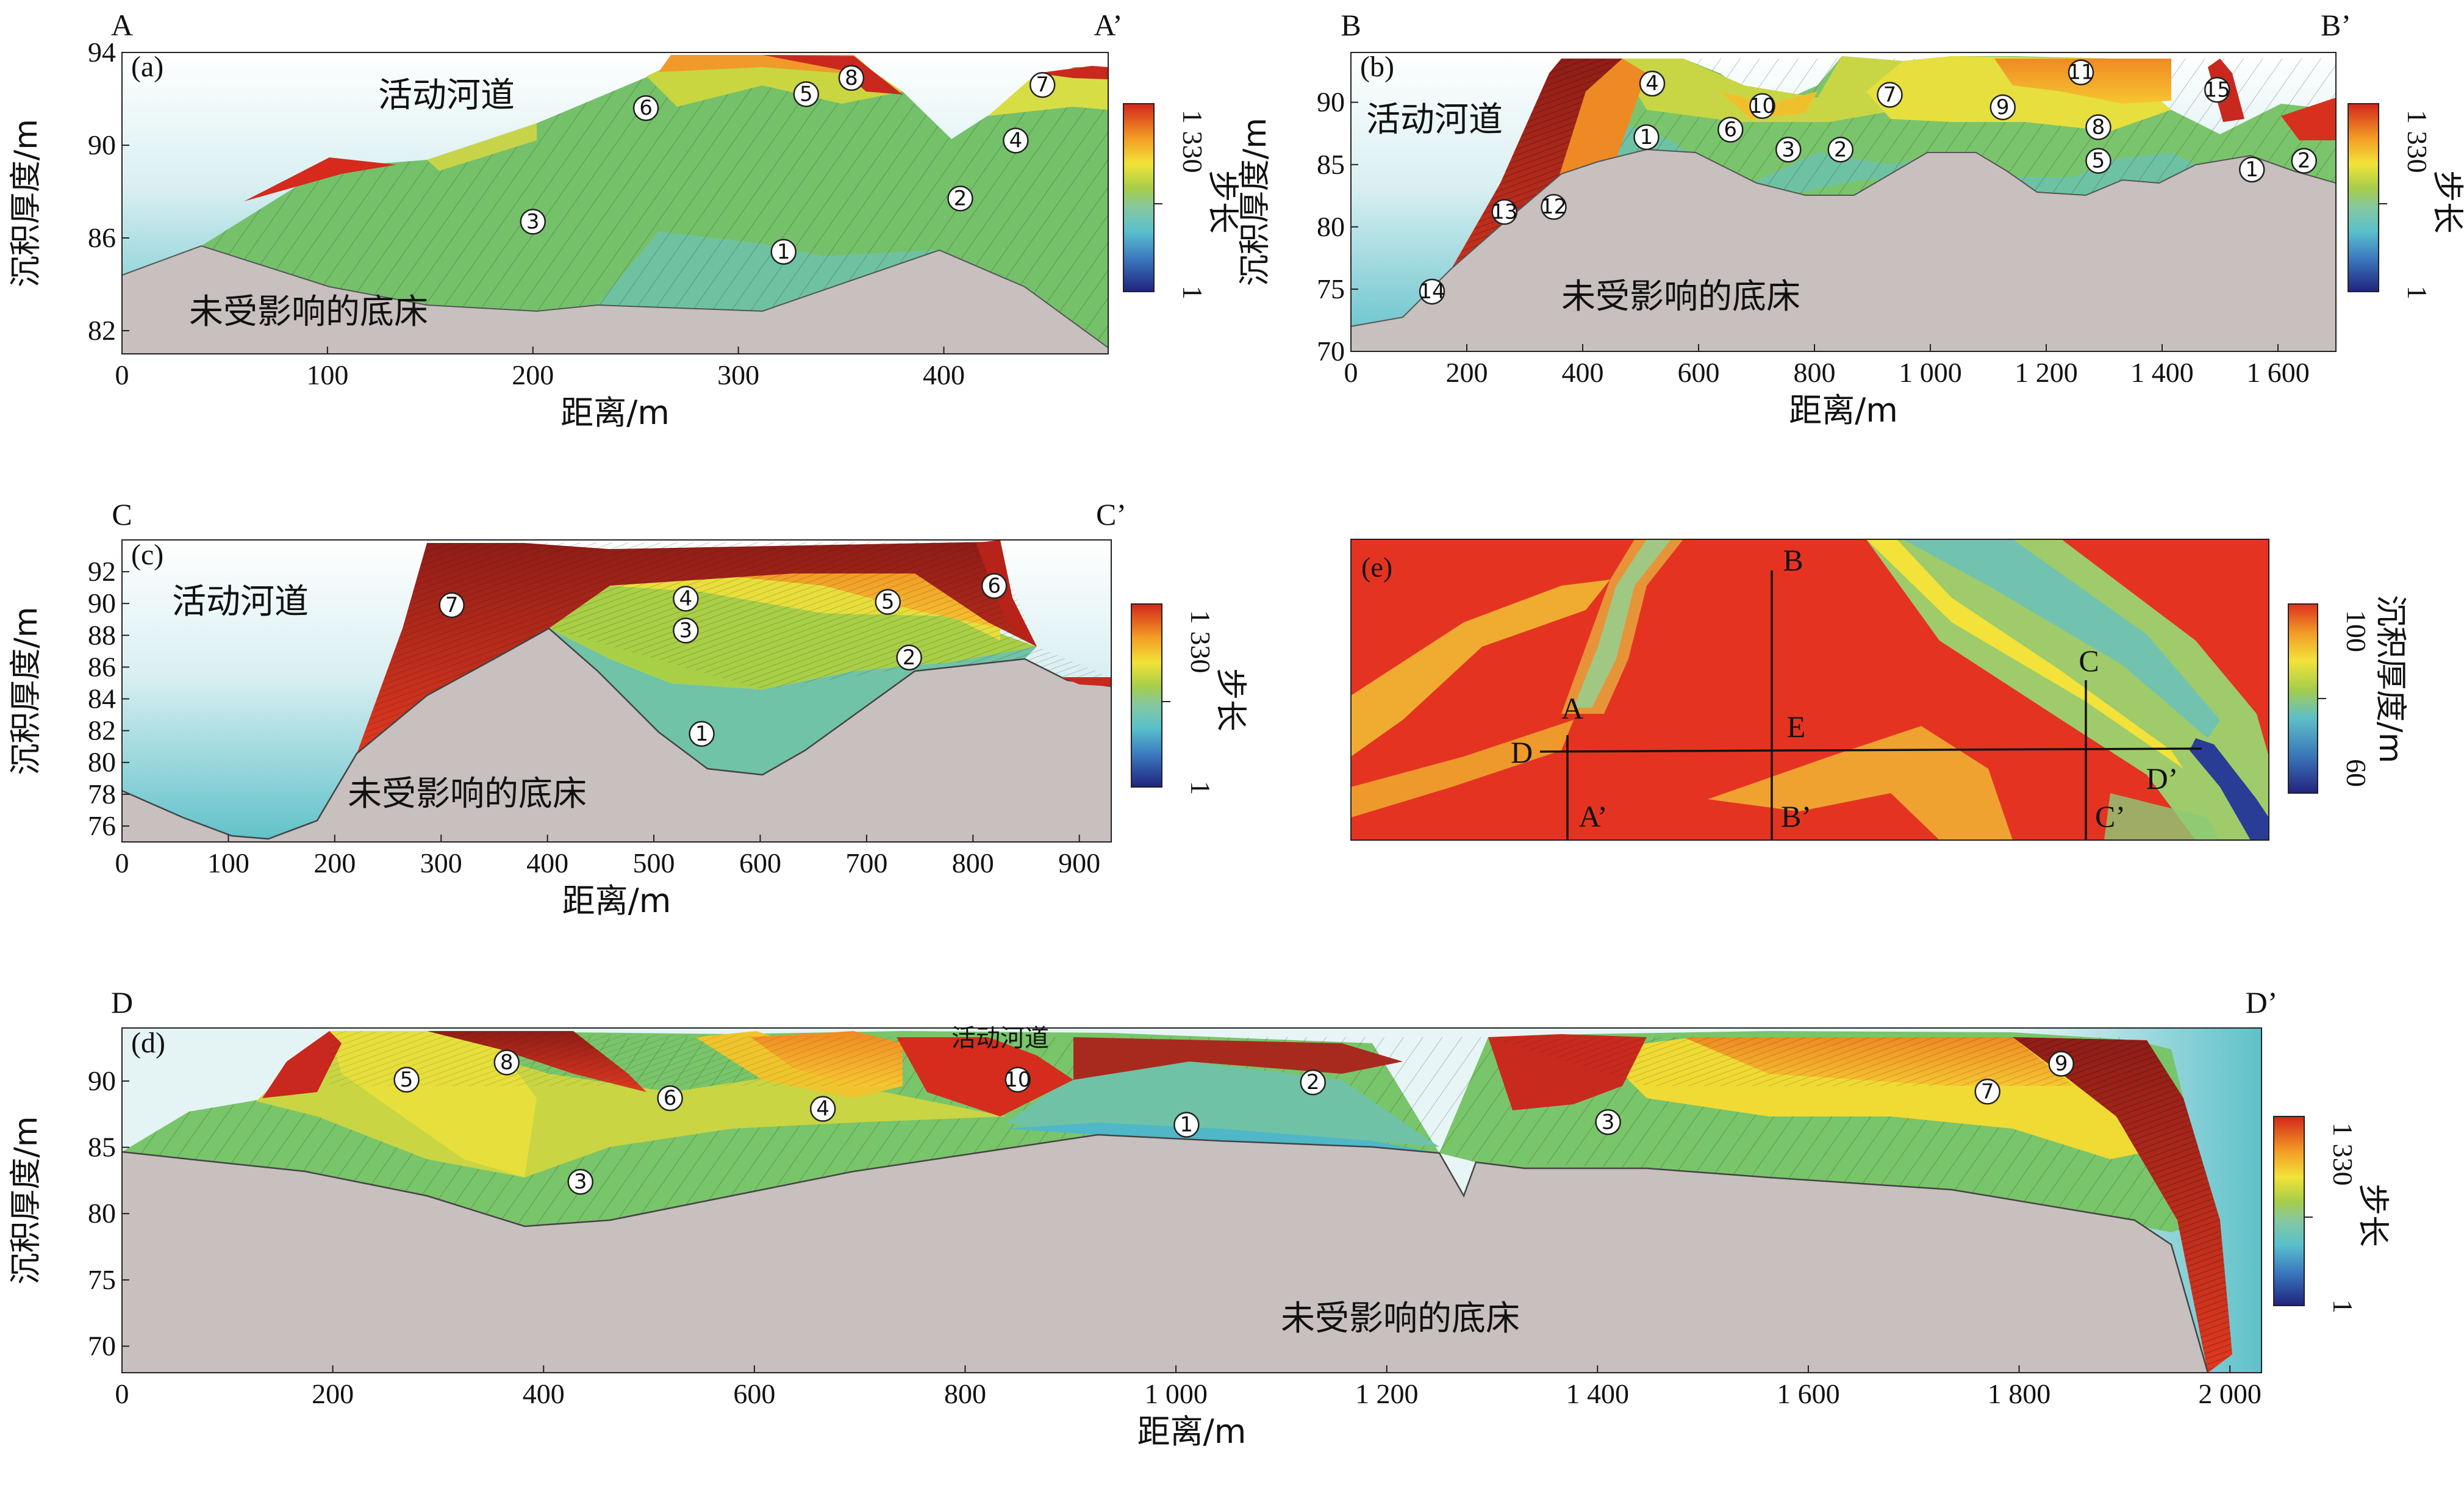 Image resolution: width=2464 pixels, height=1488 pixels. I want to click on panel-d-marker: 1, so click(1187, 1125).